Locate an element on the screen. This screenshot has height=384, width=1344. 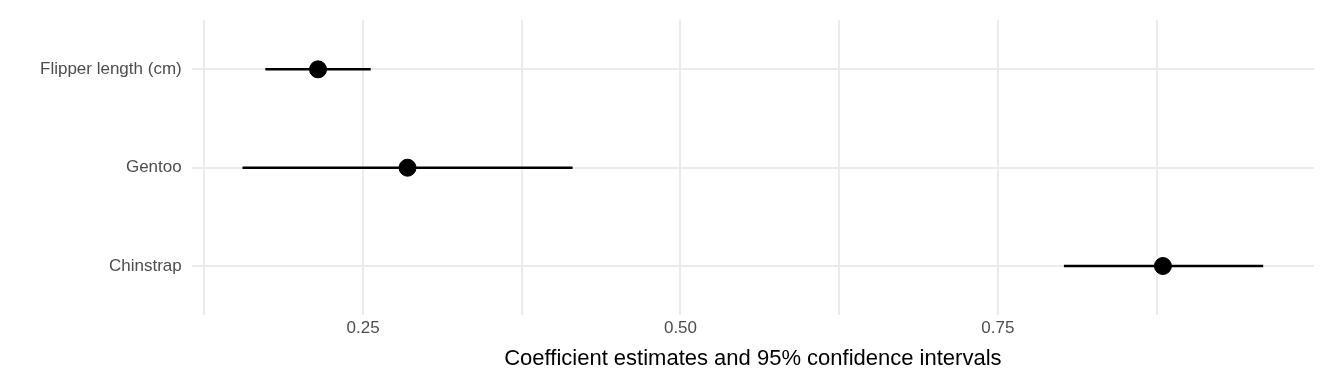
x-axis-title: Coefficient estimates and 95% confidence intervals is located at coordinates (753, 357).